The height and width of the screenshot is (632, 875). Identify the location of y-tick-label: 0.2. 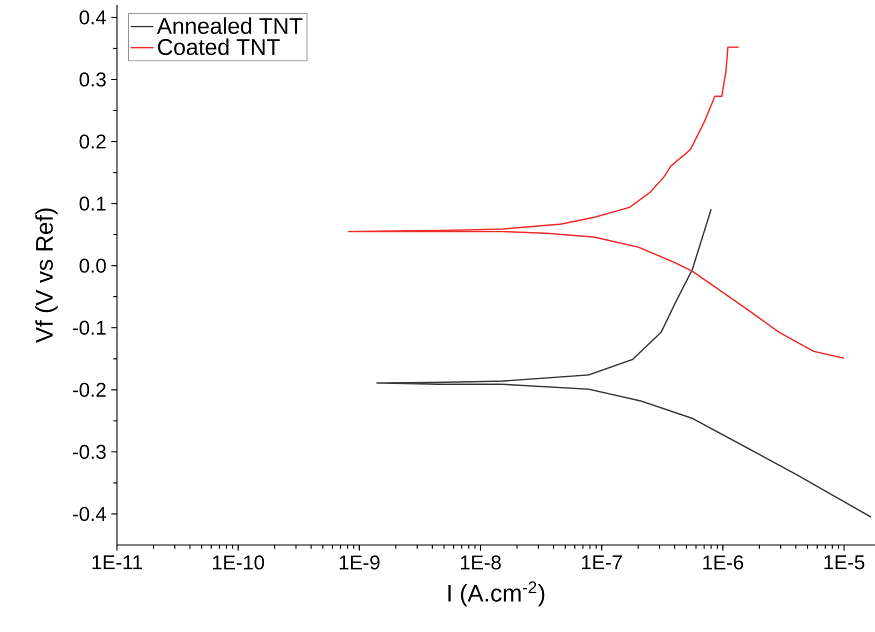
(93, 141).